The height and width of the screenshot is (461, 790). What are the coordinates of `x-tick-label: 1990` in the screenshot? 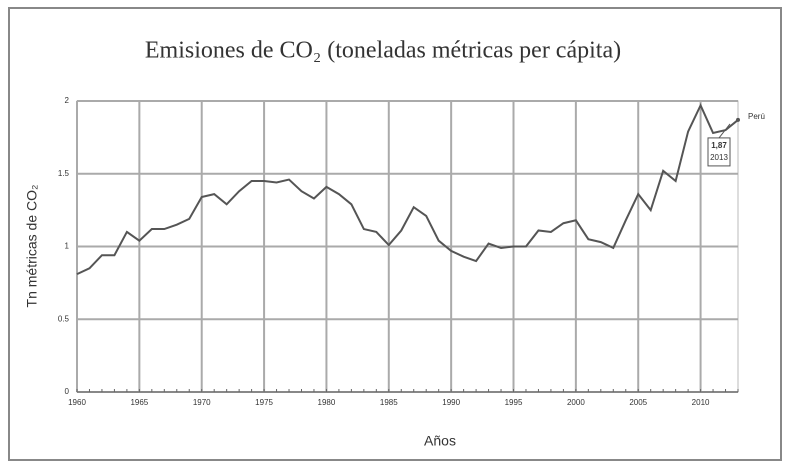 It's located at (451, 402).